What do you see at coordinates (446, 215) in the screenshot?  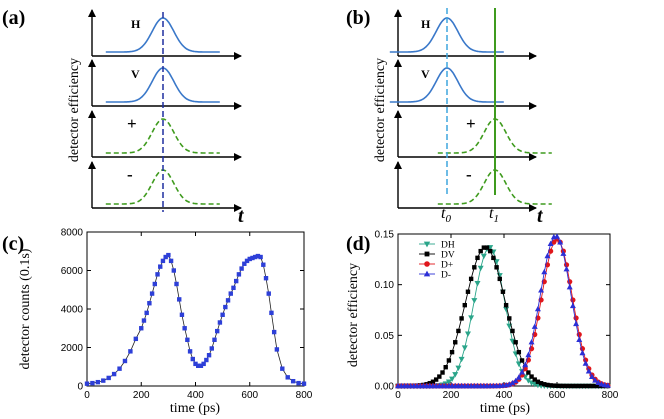 I see `marker-label-t0: t0` at bounding box center [446, 215].